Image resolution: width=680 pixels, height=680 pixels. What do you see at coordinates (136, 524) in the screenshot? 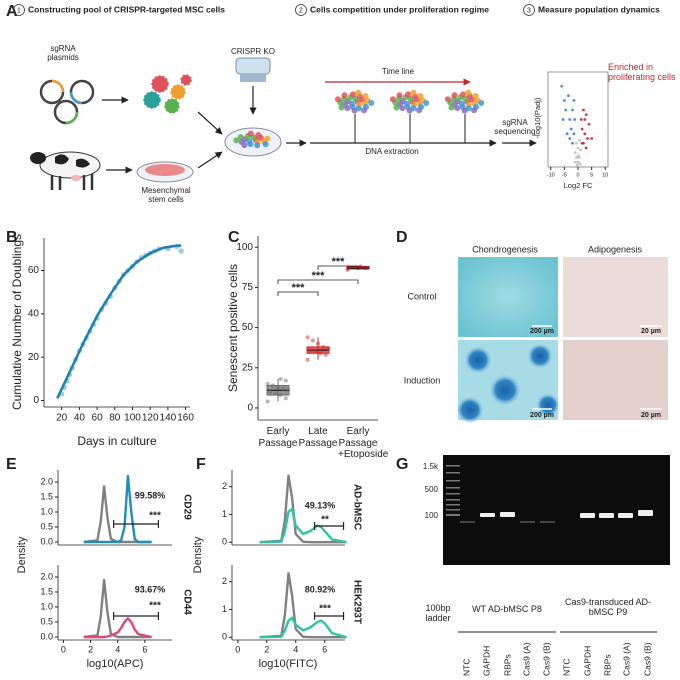
I see `gate-bracket` at bounding box center [136, 524].